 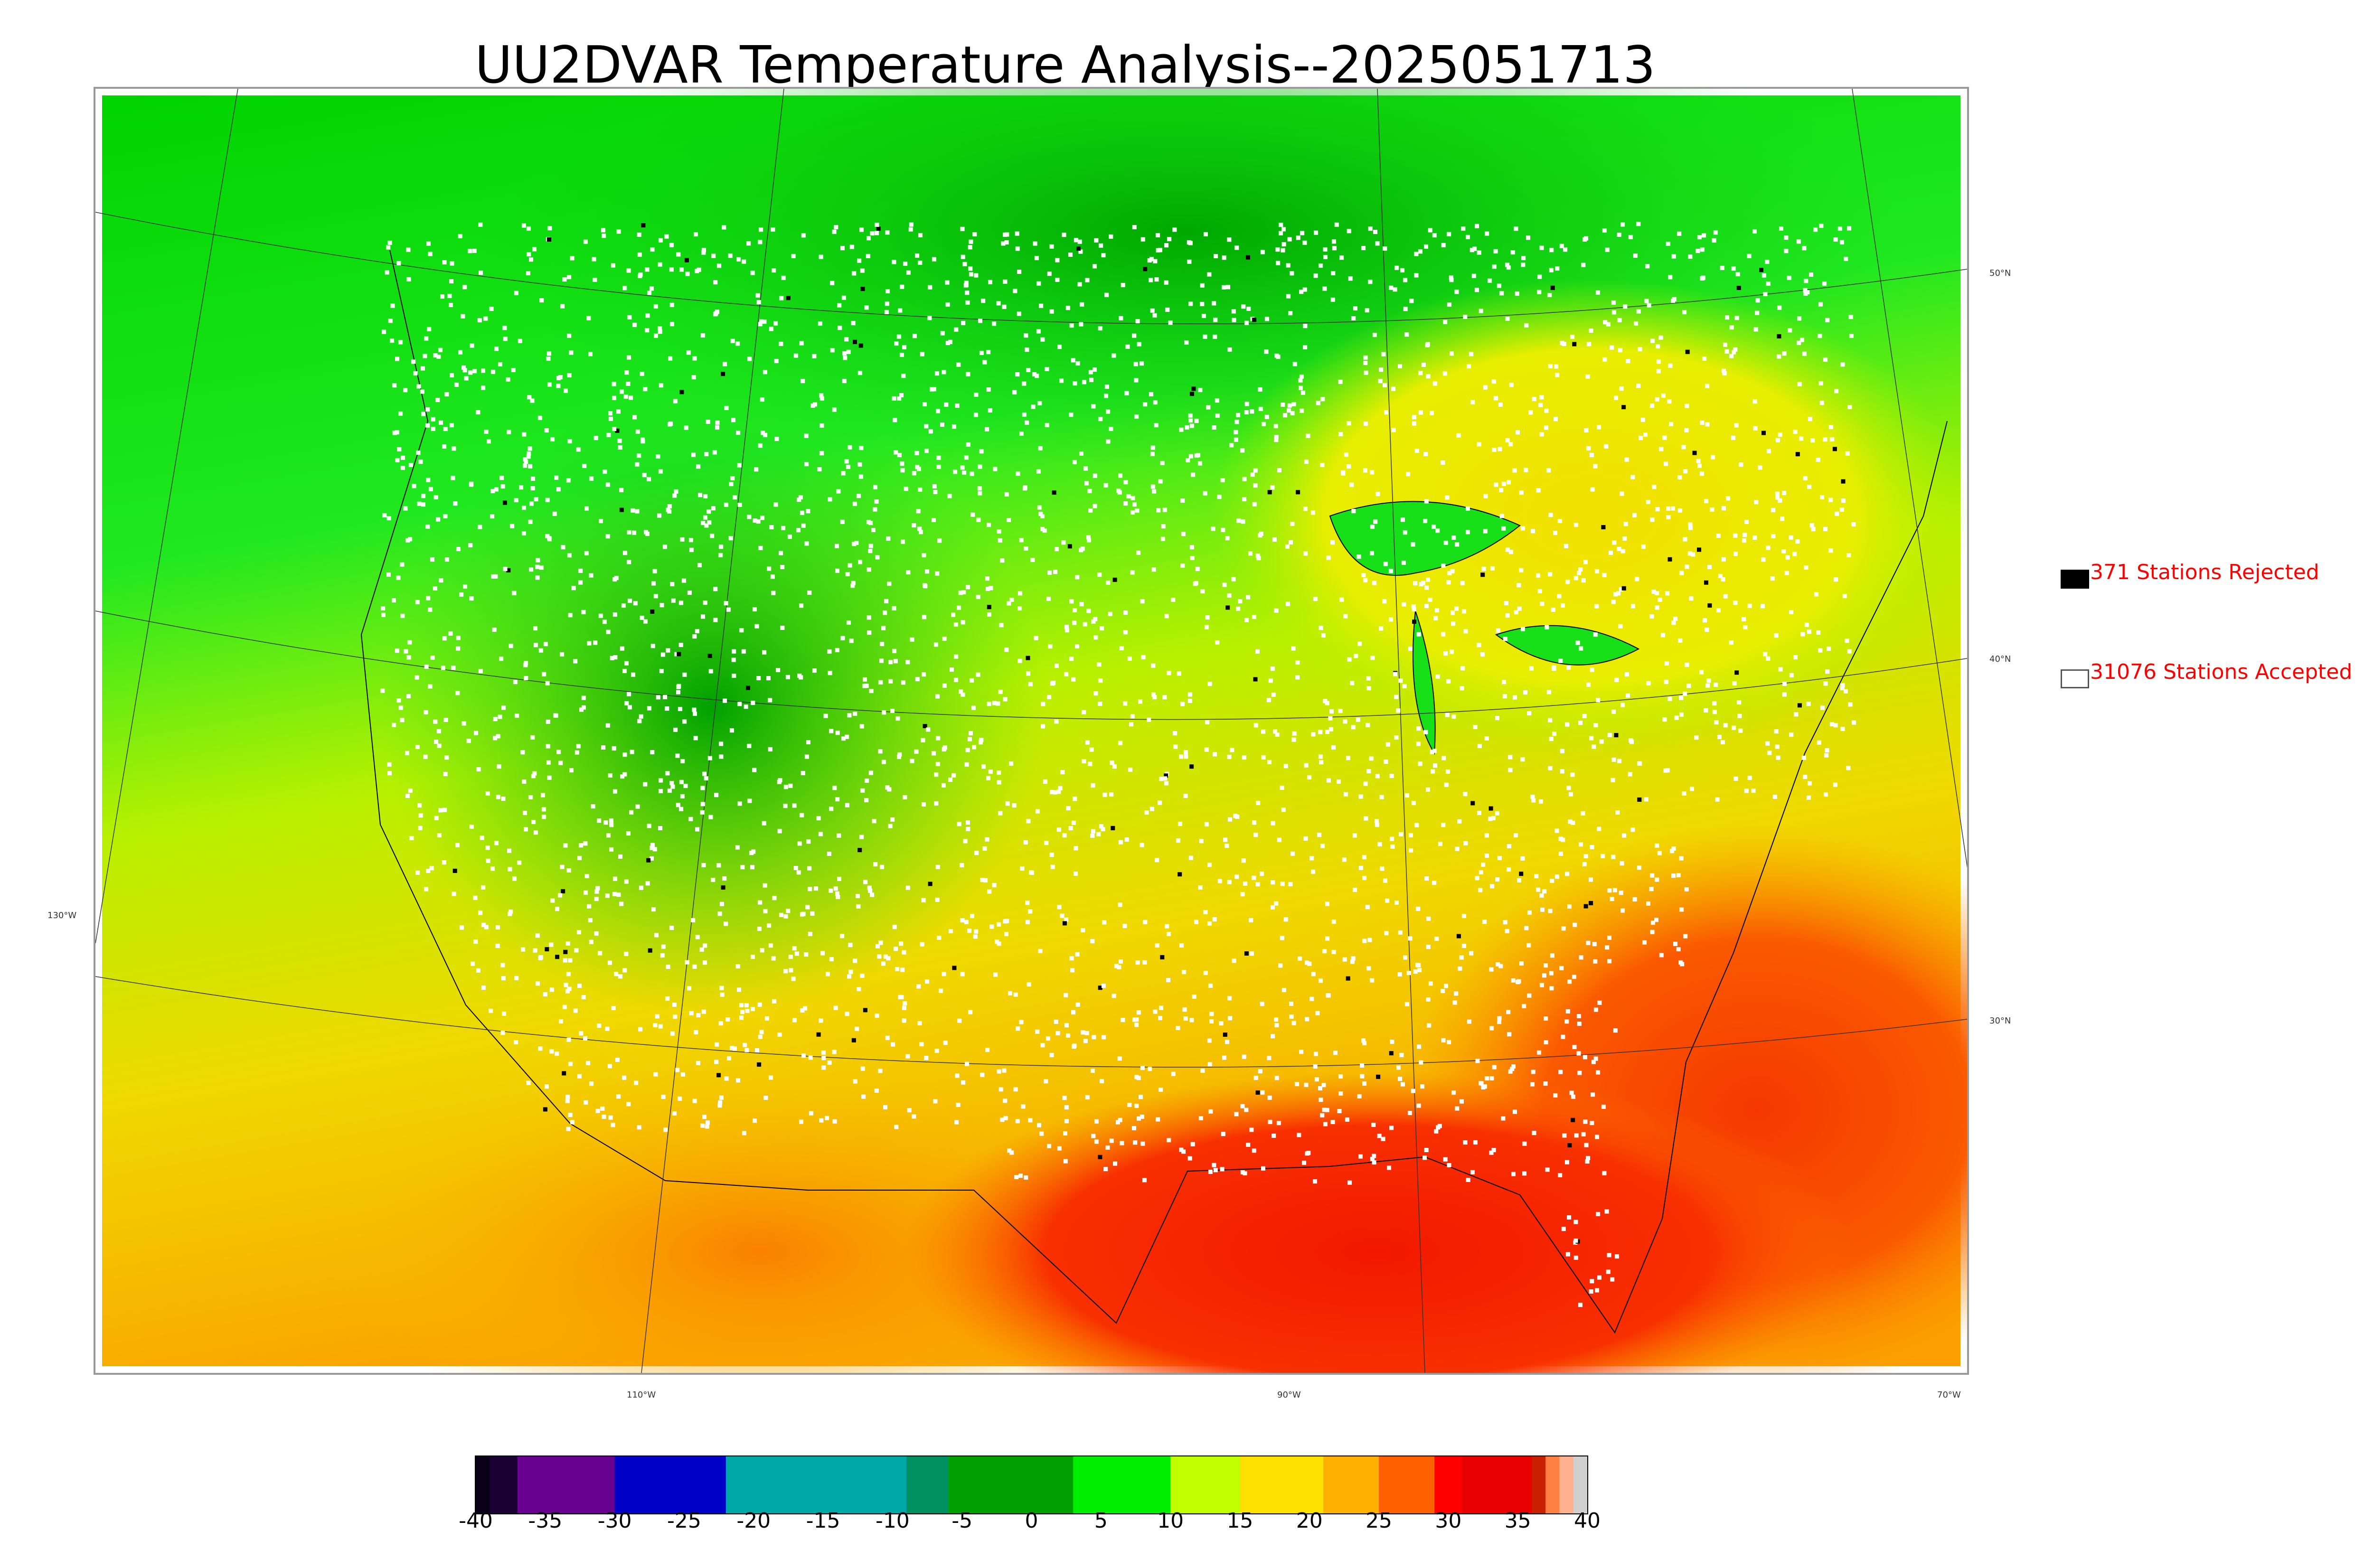 I want to click on colorbar-tick-label: -40, so click(x=476, y=1521).